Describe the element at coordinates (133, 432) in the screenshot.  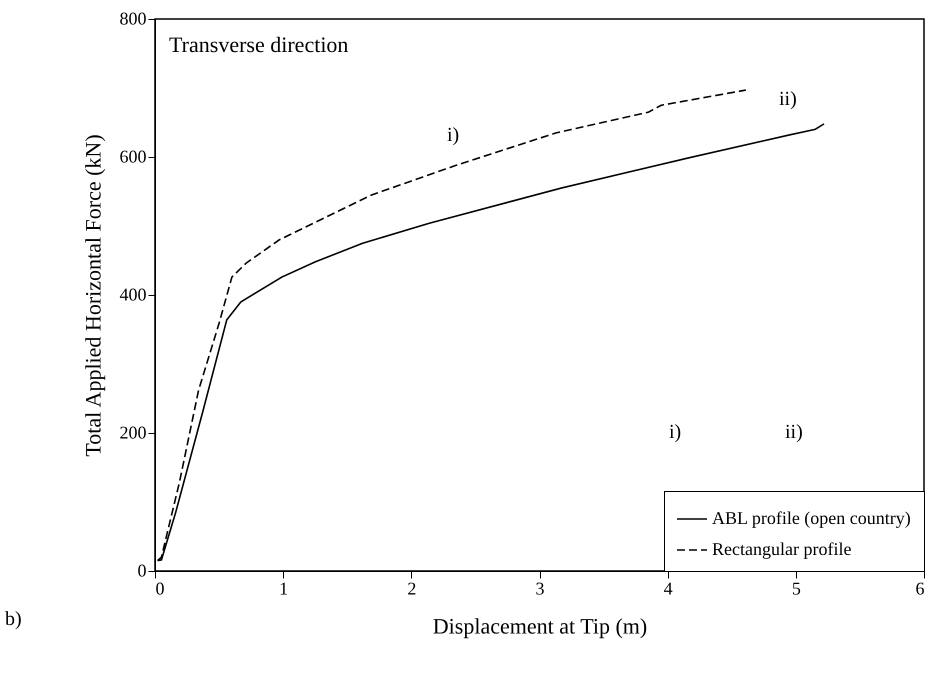
I see `y-tick-label: 200` at that location.